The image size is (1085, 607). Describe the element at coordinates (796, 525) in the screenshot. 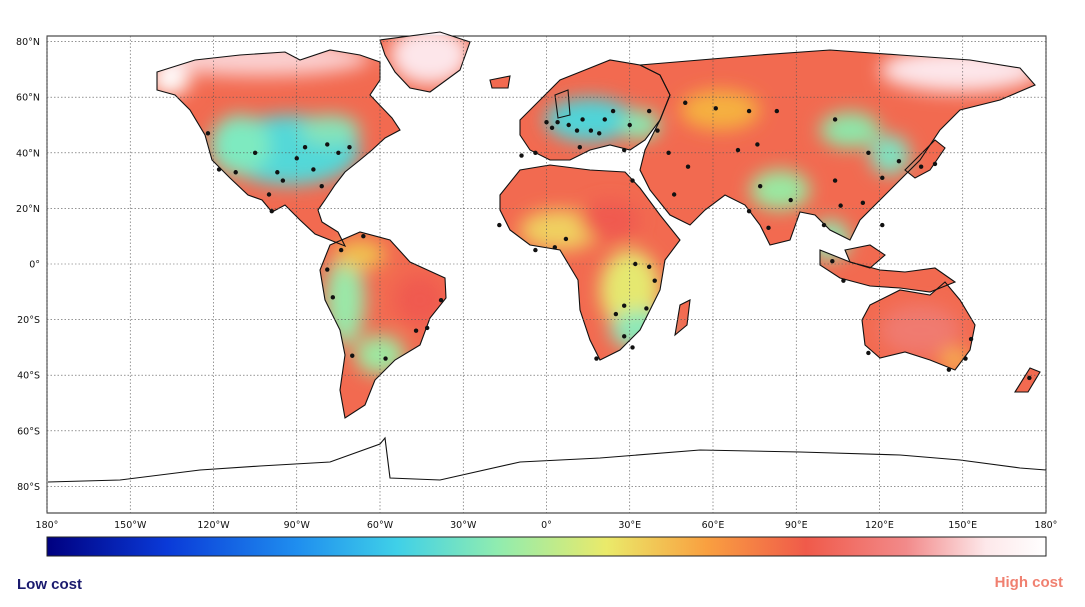

I see `lon-tick-label: 90°E` at that location.